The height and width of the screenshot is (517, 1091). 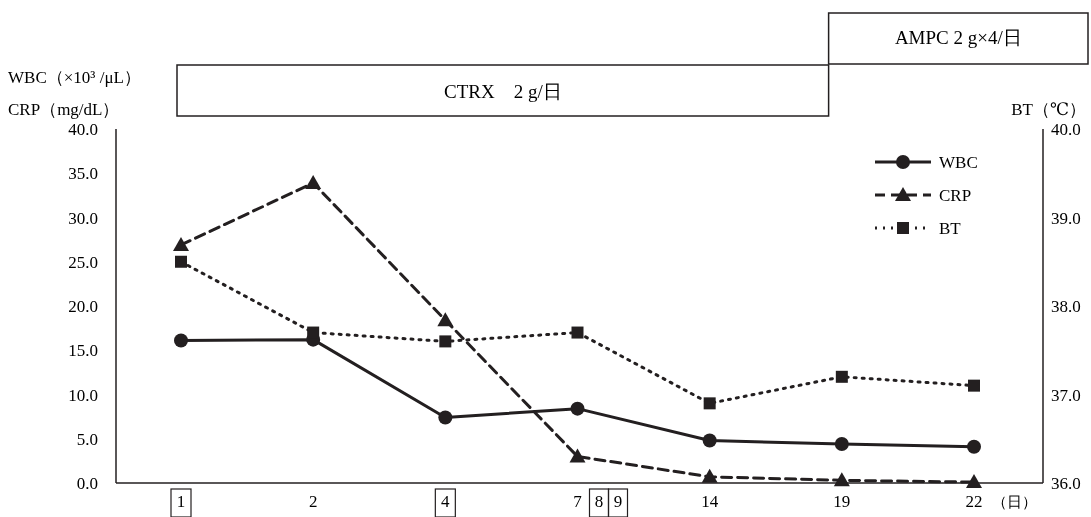 What do you see at coordinates (599, 501) in the screenshot?
I see `text: 8` at bounding box center [599, 501].